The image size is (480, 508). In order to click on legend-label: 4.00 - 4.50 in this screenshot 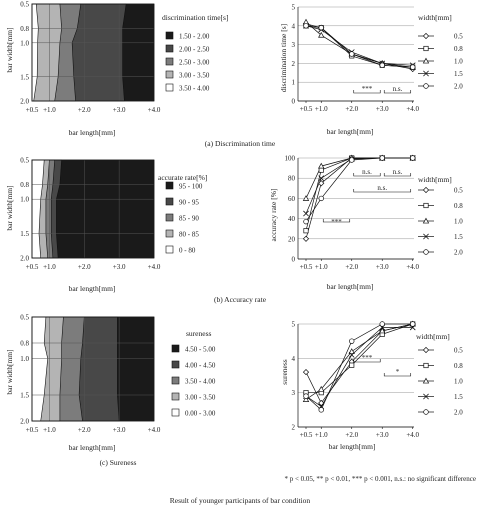, I will do `click(200, 366)`.